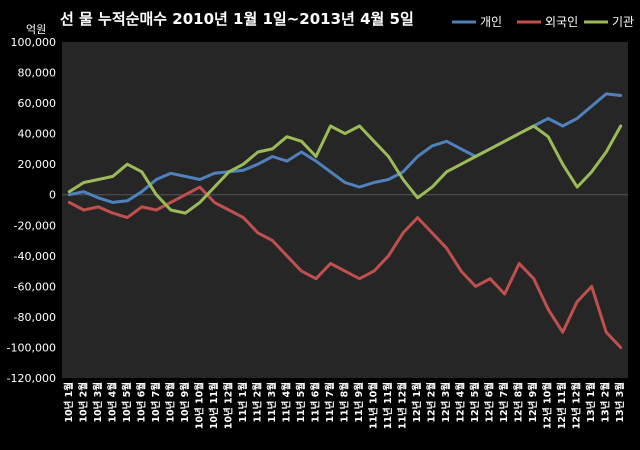 The image size is (640, 450). What do you see at coordinates (315, 402) in the screenshot?
I see `x-tick-label: 11년 6월` at bounding box center [315, 402].